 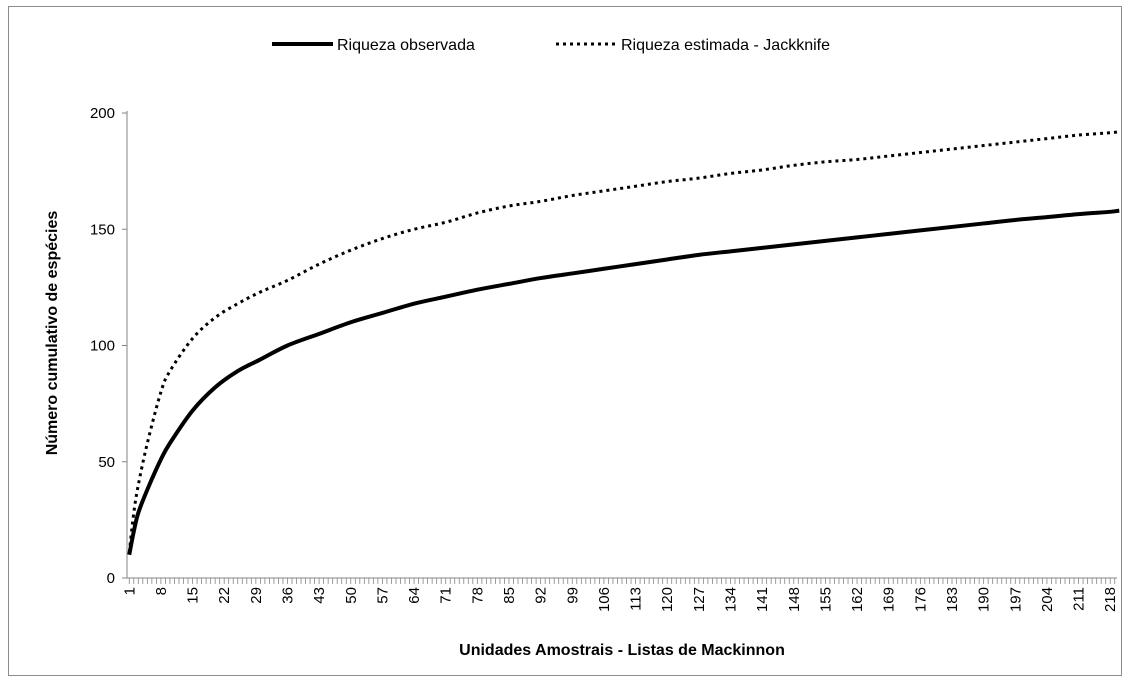 I want to click on x-tick-label: 176, so click(x=920, y=599).